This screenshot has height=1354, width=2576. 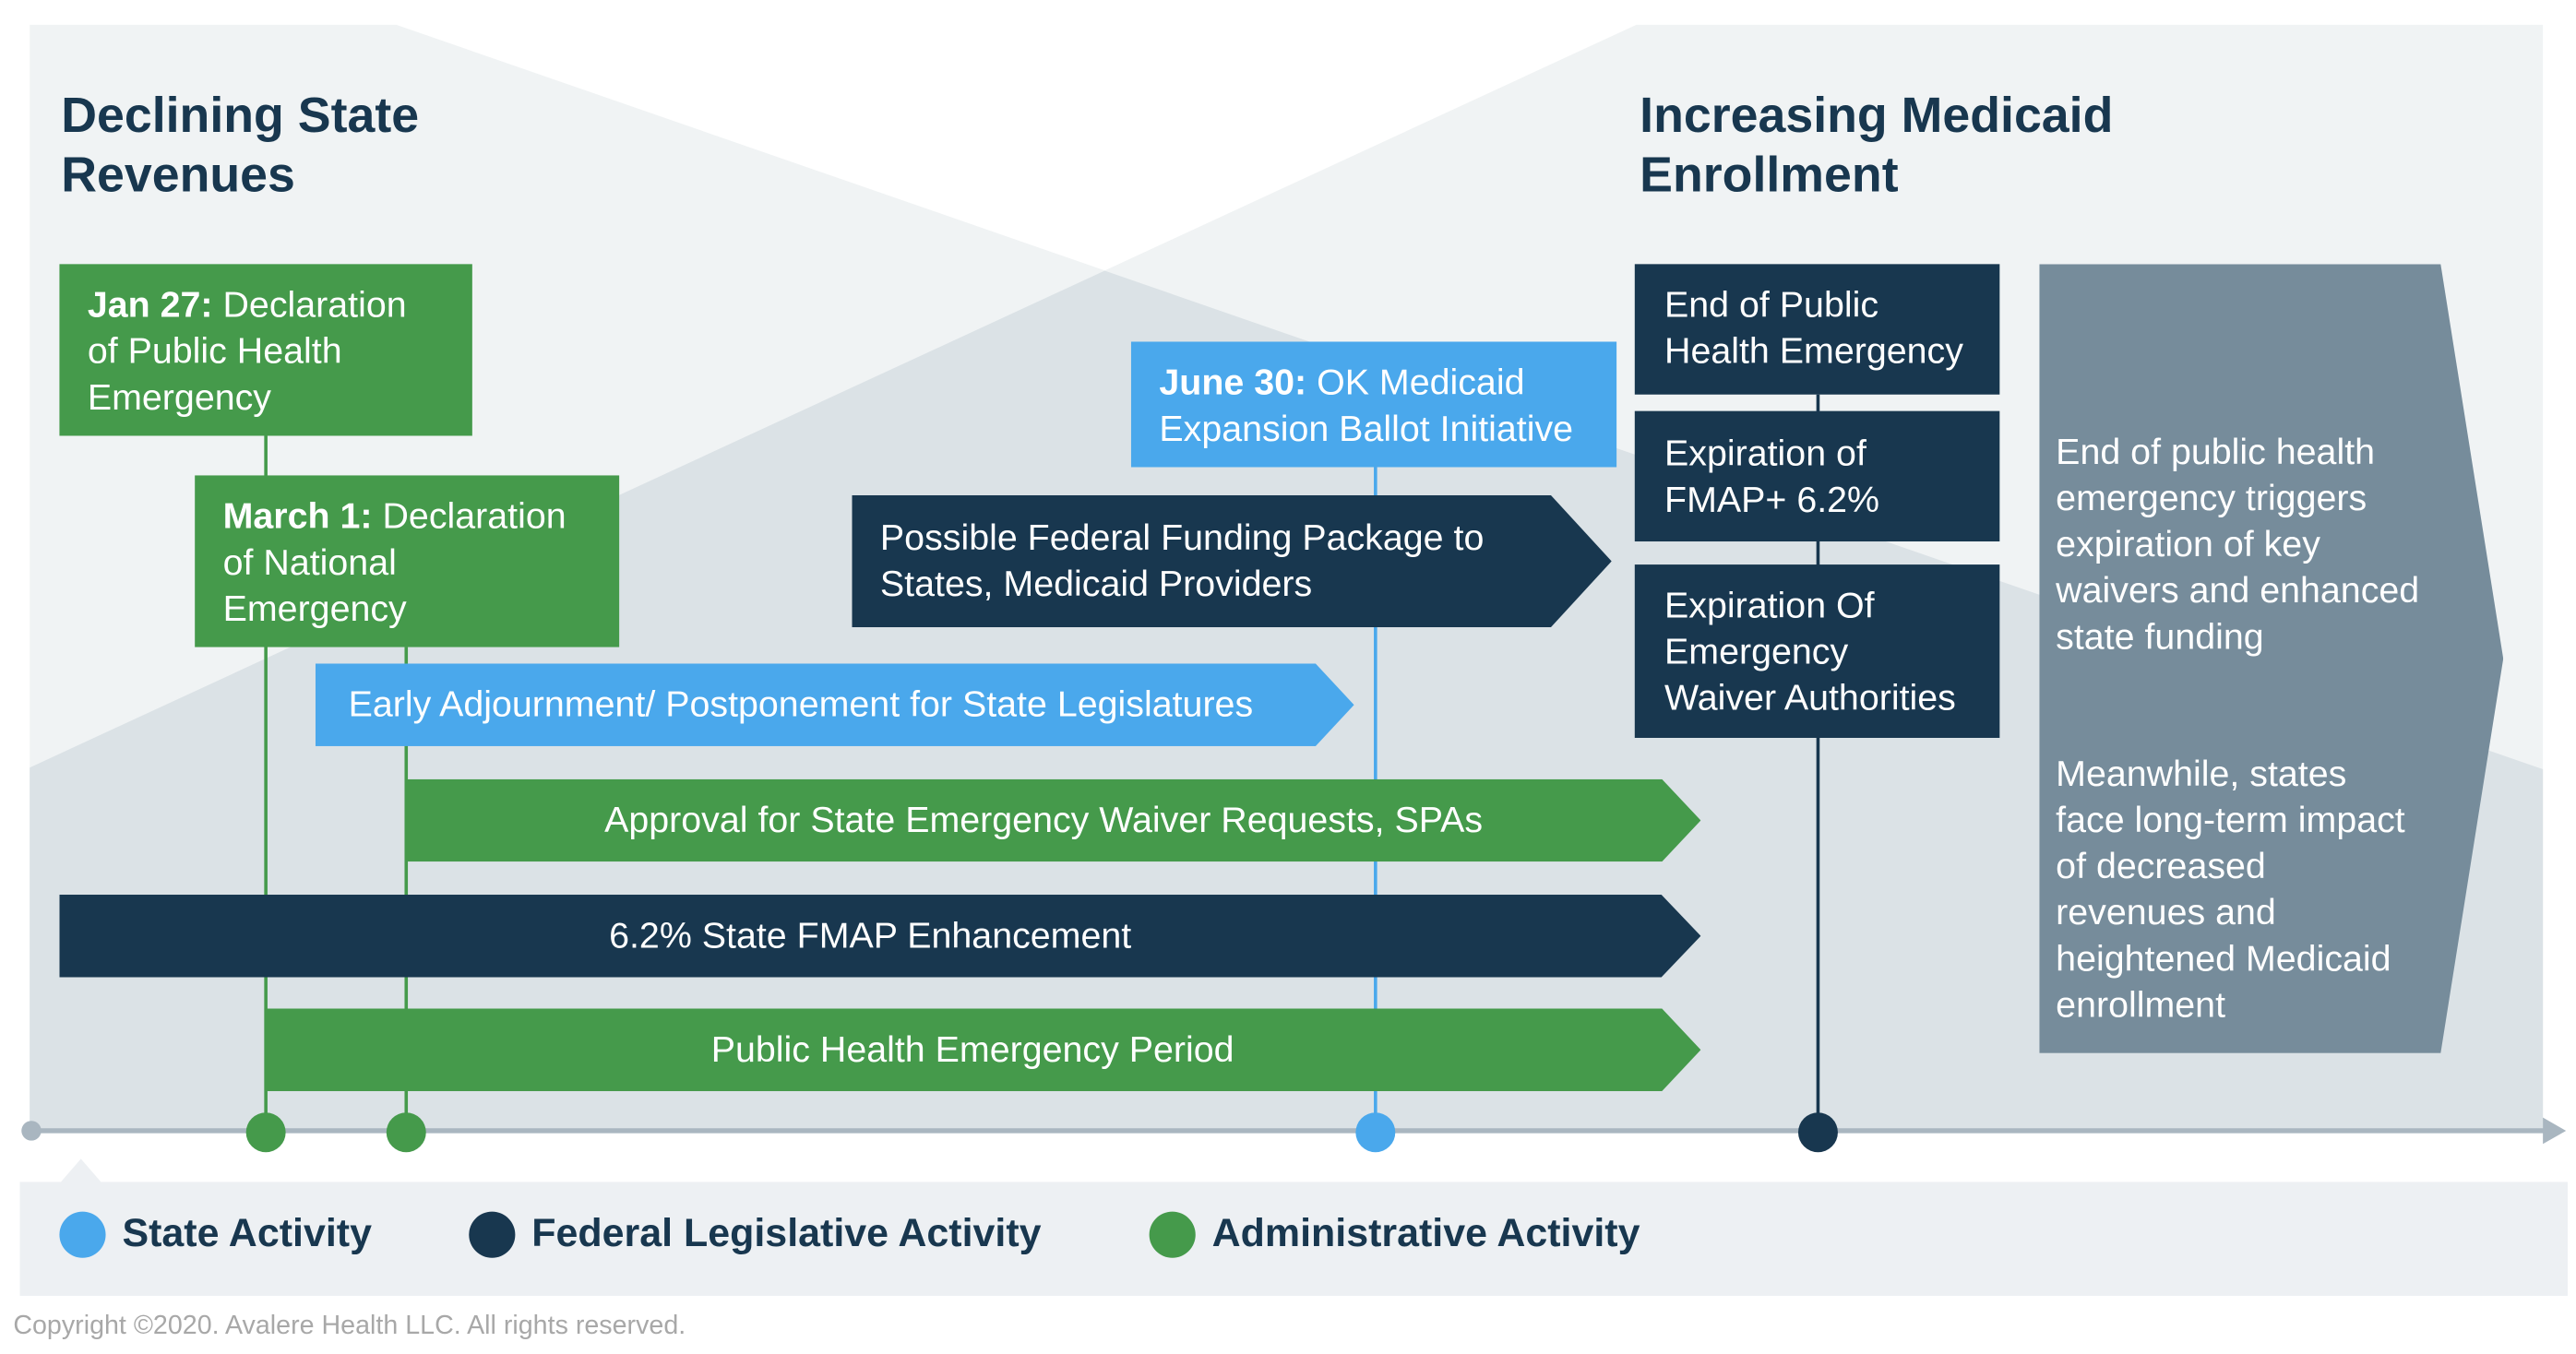 I want to click on legend-item-state: State Activity, so click(x=215, y=1234).